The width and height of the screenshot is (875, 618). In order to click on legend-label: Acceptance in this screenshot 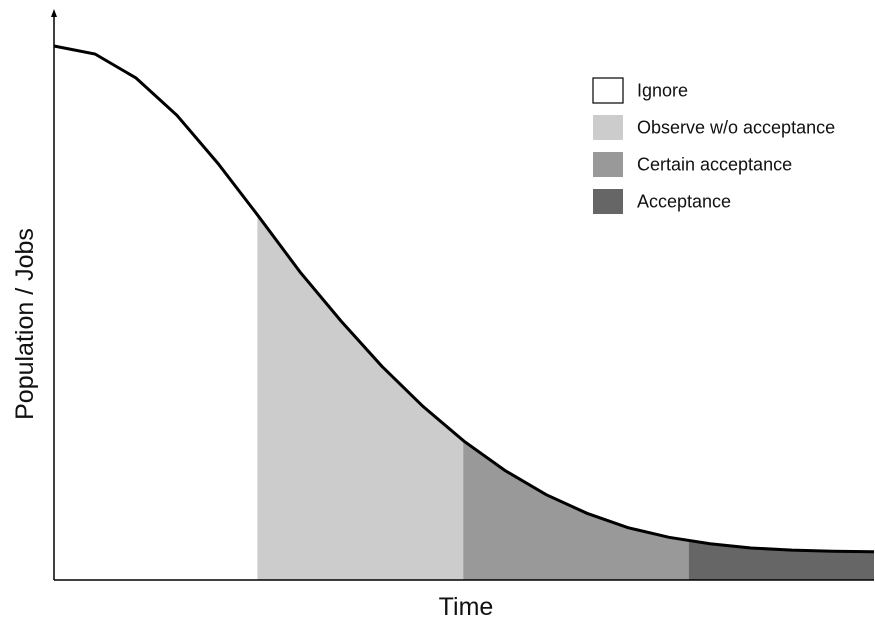, I will do `click(684, 202)`.